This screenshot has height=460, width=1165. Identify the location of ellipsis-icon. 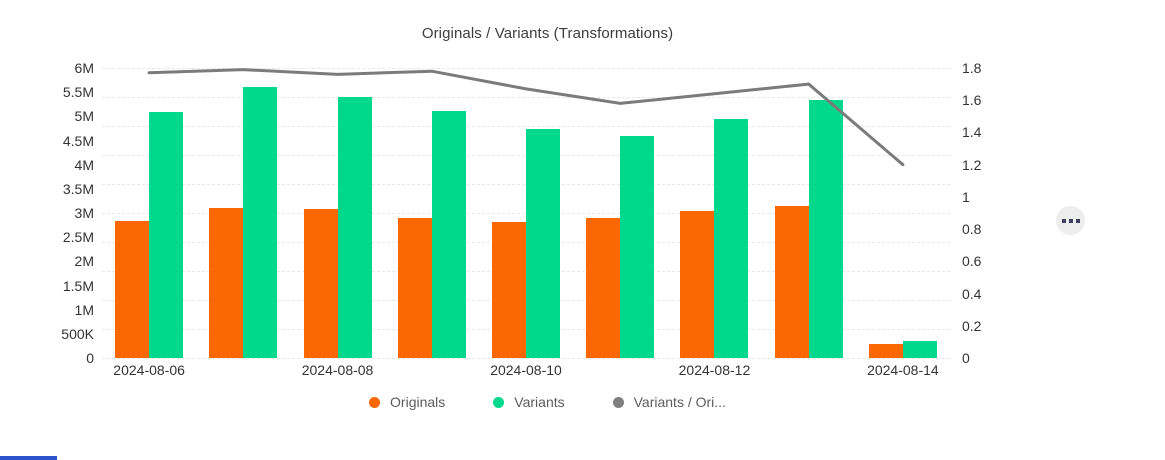
(1063, 220).